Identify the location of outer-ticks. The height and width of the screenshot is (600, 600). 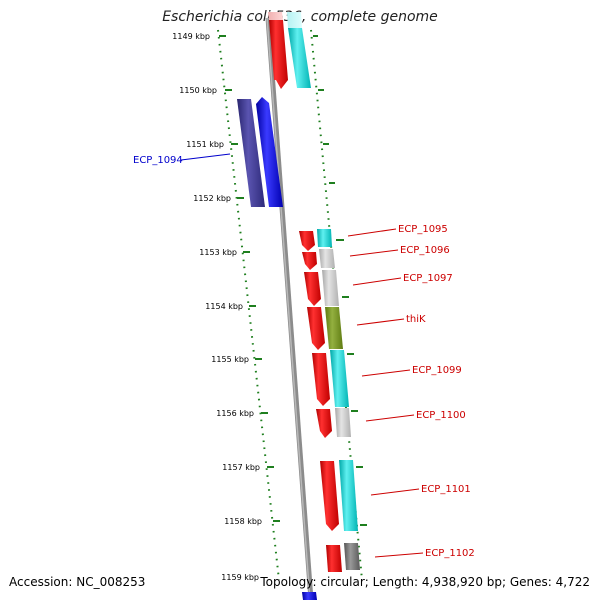
(340, 280).